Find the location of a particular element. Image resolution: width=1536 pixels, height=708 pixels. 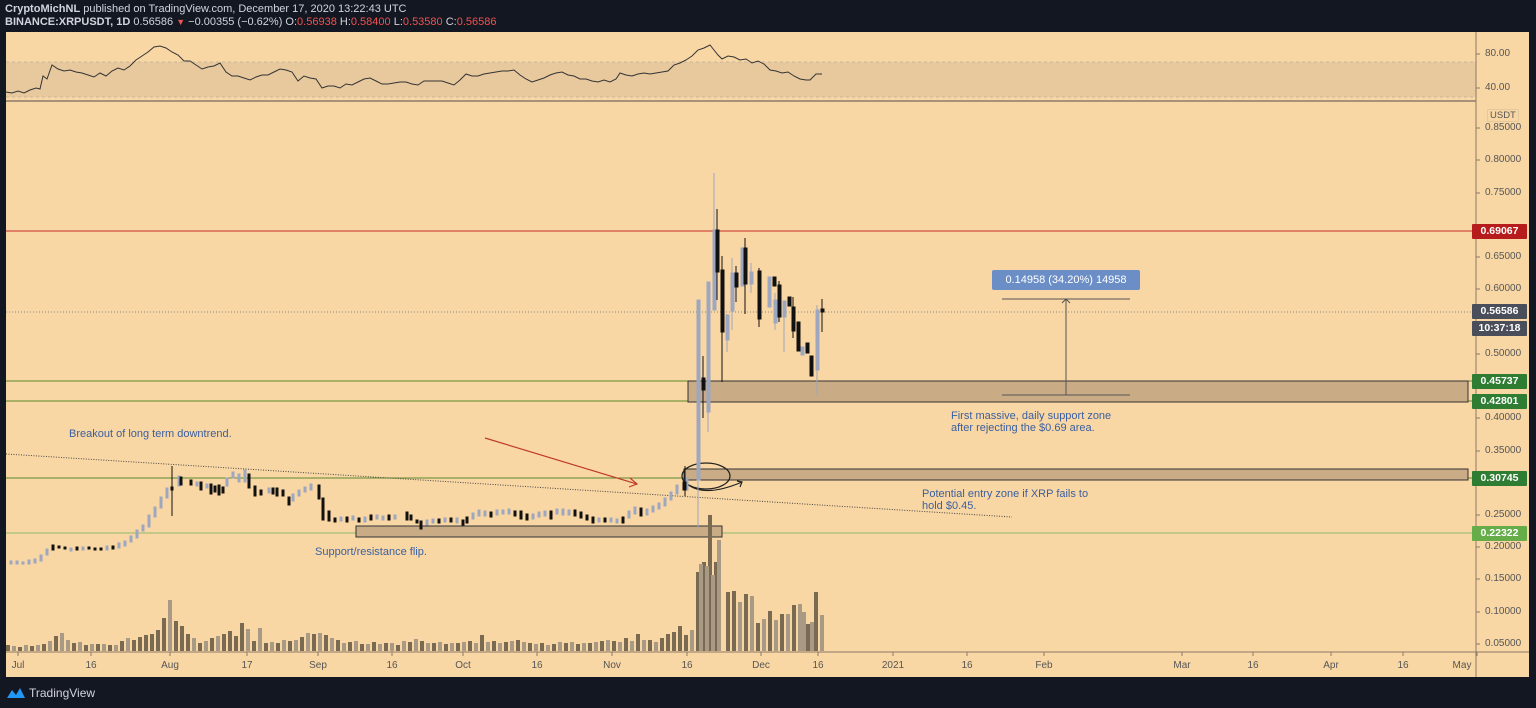

flip-price-tag: 0.22322 is located at coordinates (1499, 533).